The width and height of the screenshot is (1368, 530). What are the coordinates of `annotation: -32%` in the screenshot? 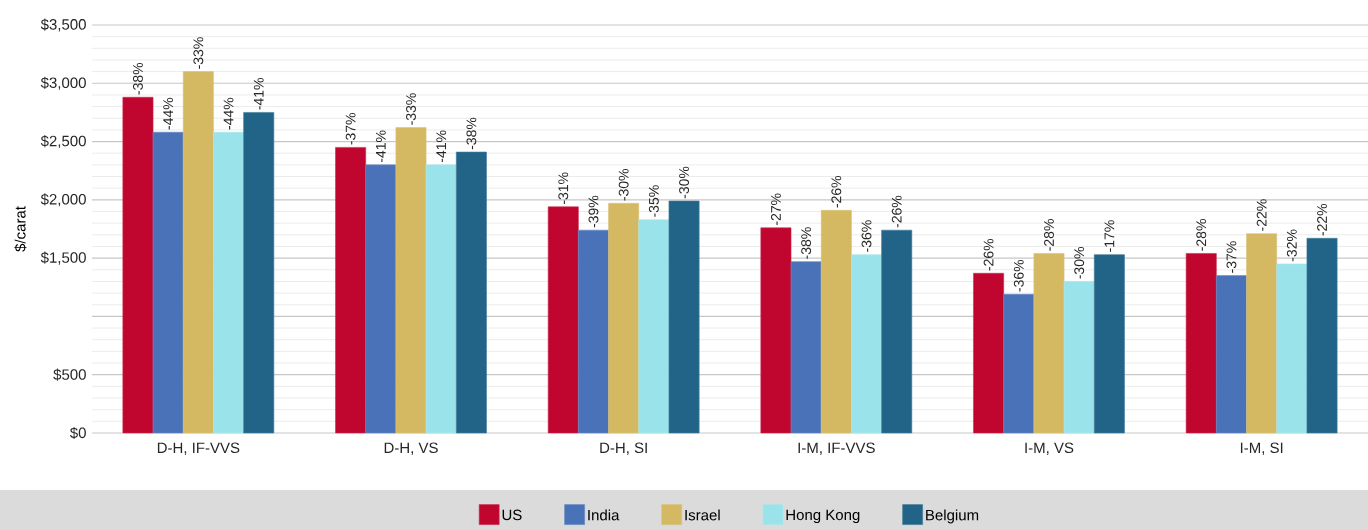 It's located at (1291, 245).